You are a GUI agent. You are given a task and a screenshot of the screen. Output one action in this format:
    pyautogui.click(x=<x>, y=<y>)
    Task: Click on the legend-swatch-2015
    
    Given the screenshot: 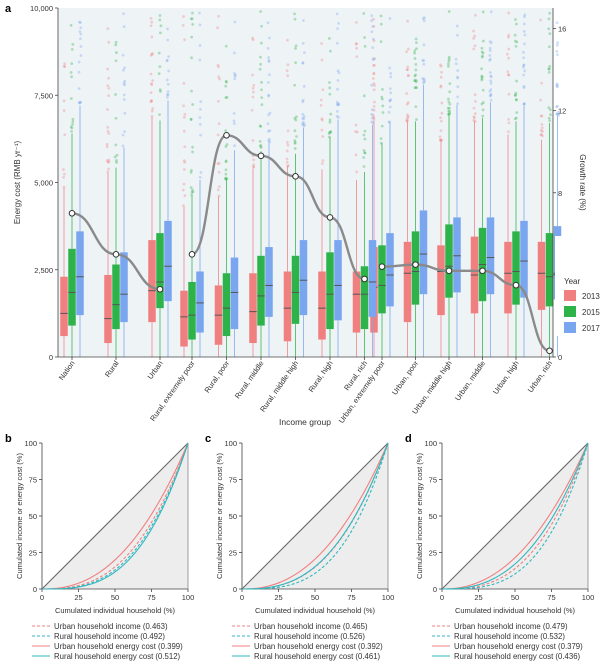 What is the action you would take?
    pyautogui.click(x=570, y=311)
    